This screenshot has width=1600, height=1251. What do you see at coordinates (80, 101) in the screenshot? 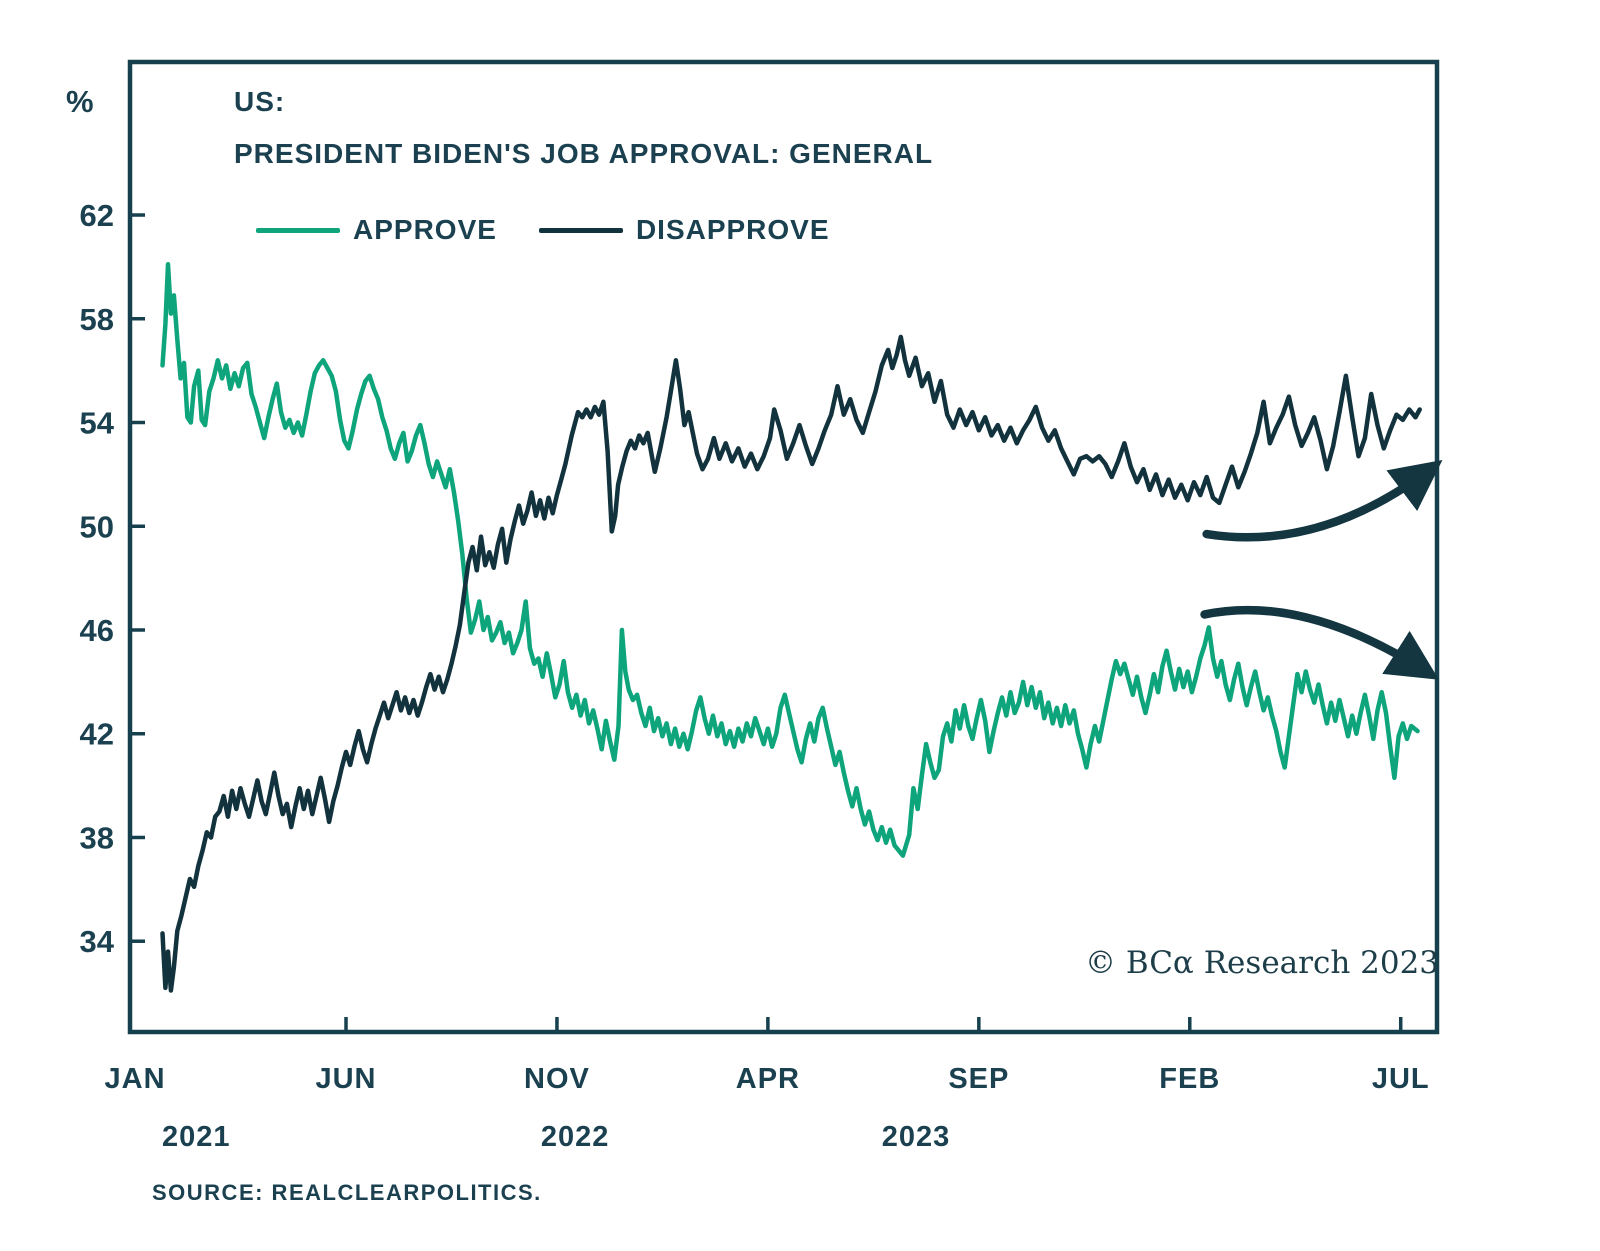
I see `y-axis-unit-label: %` at bounding box center [80, 101].